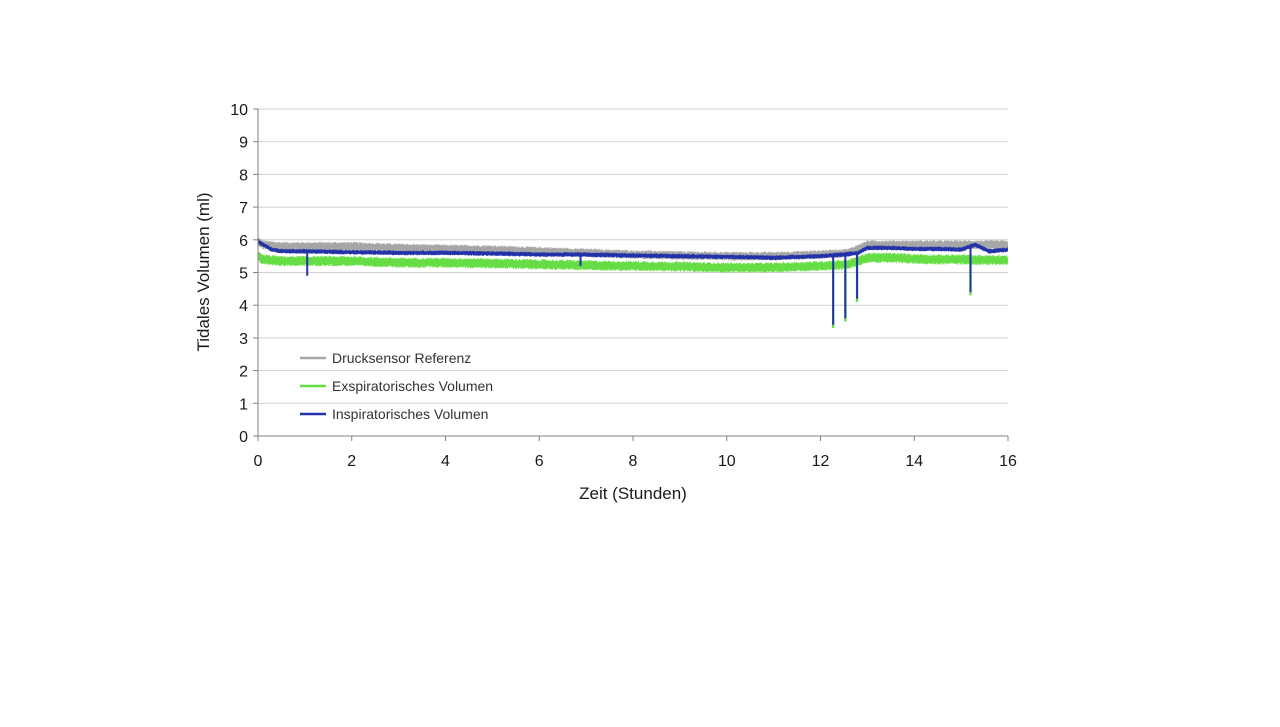  Describe the element at coordinates (539, 461) in the screenshot. I see `x-tick-label: 6` at that location.